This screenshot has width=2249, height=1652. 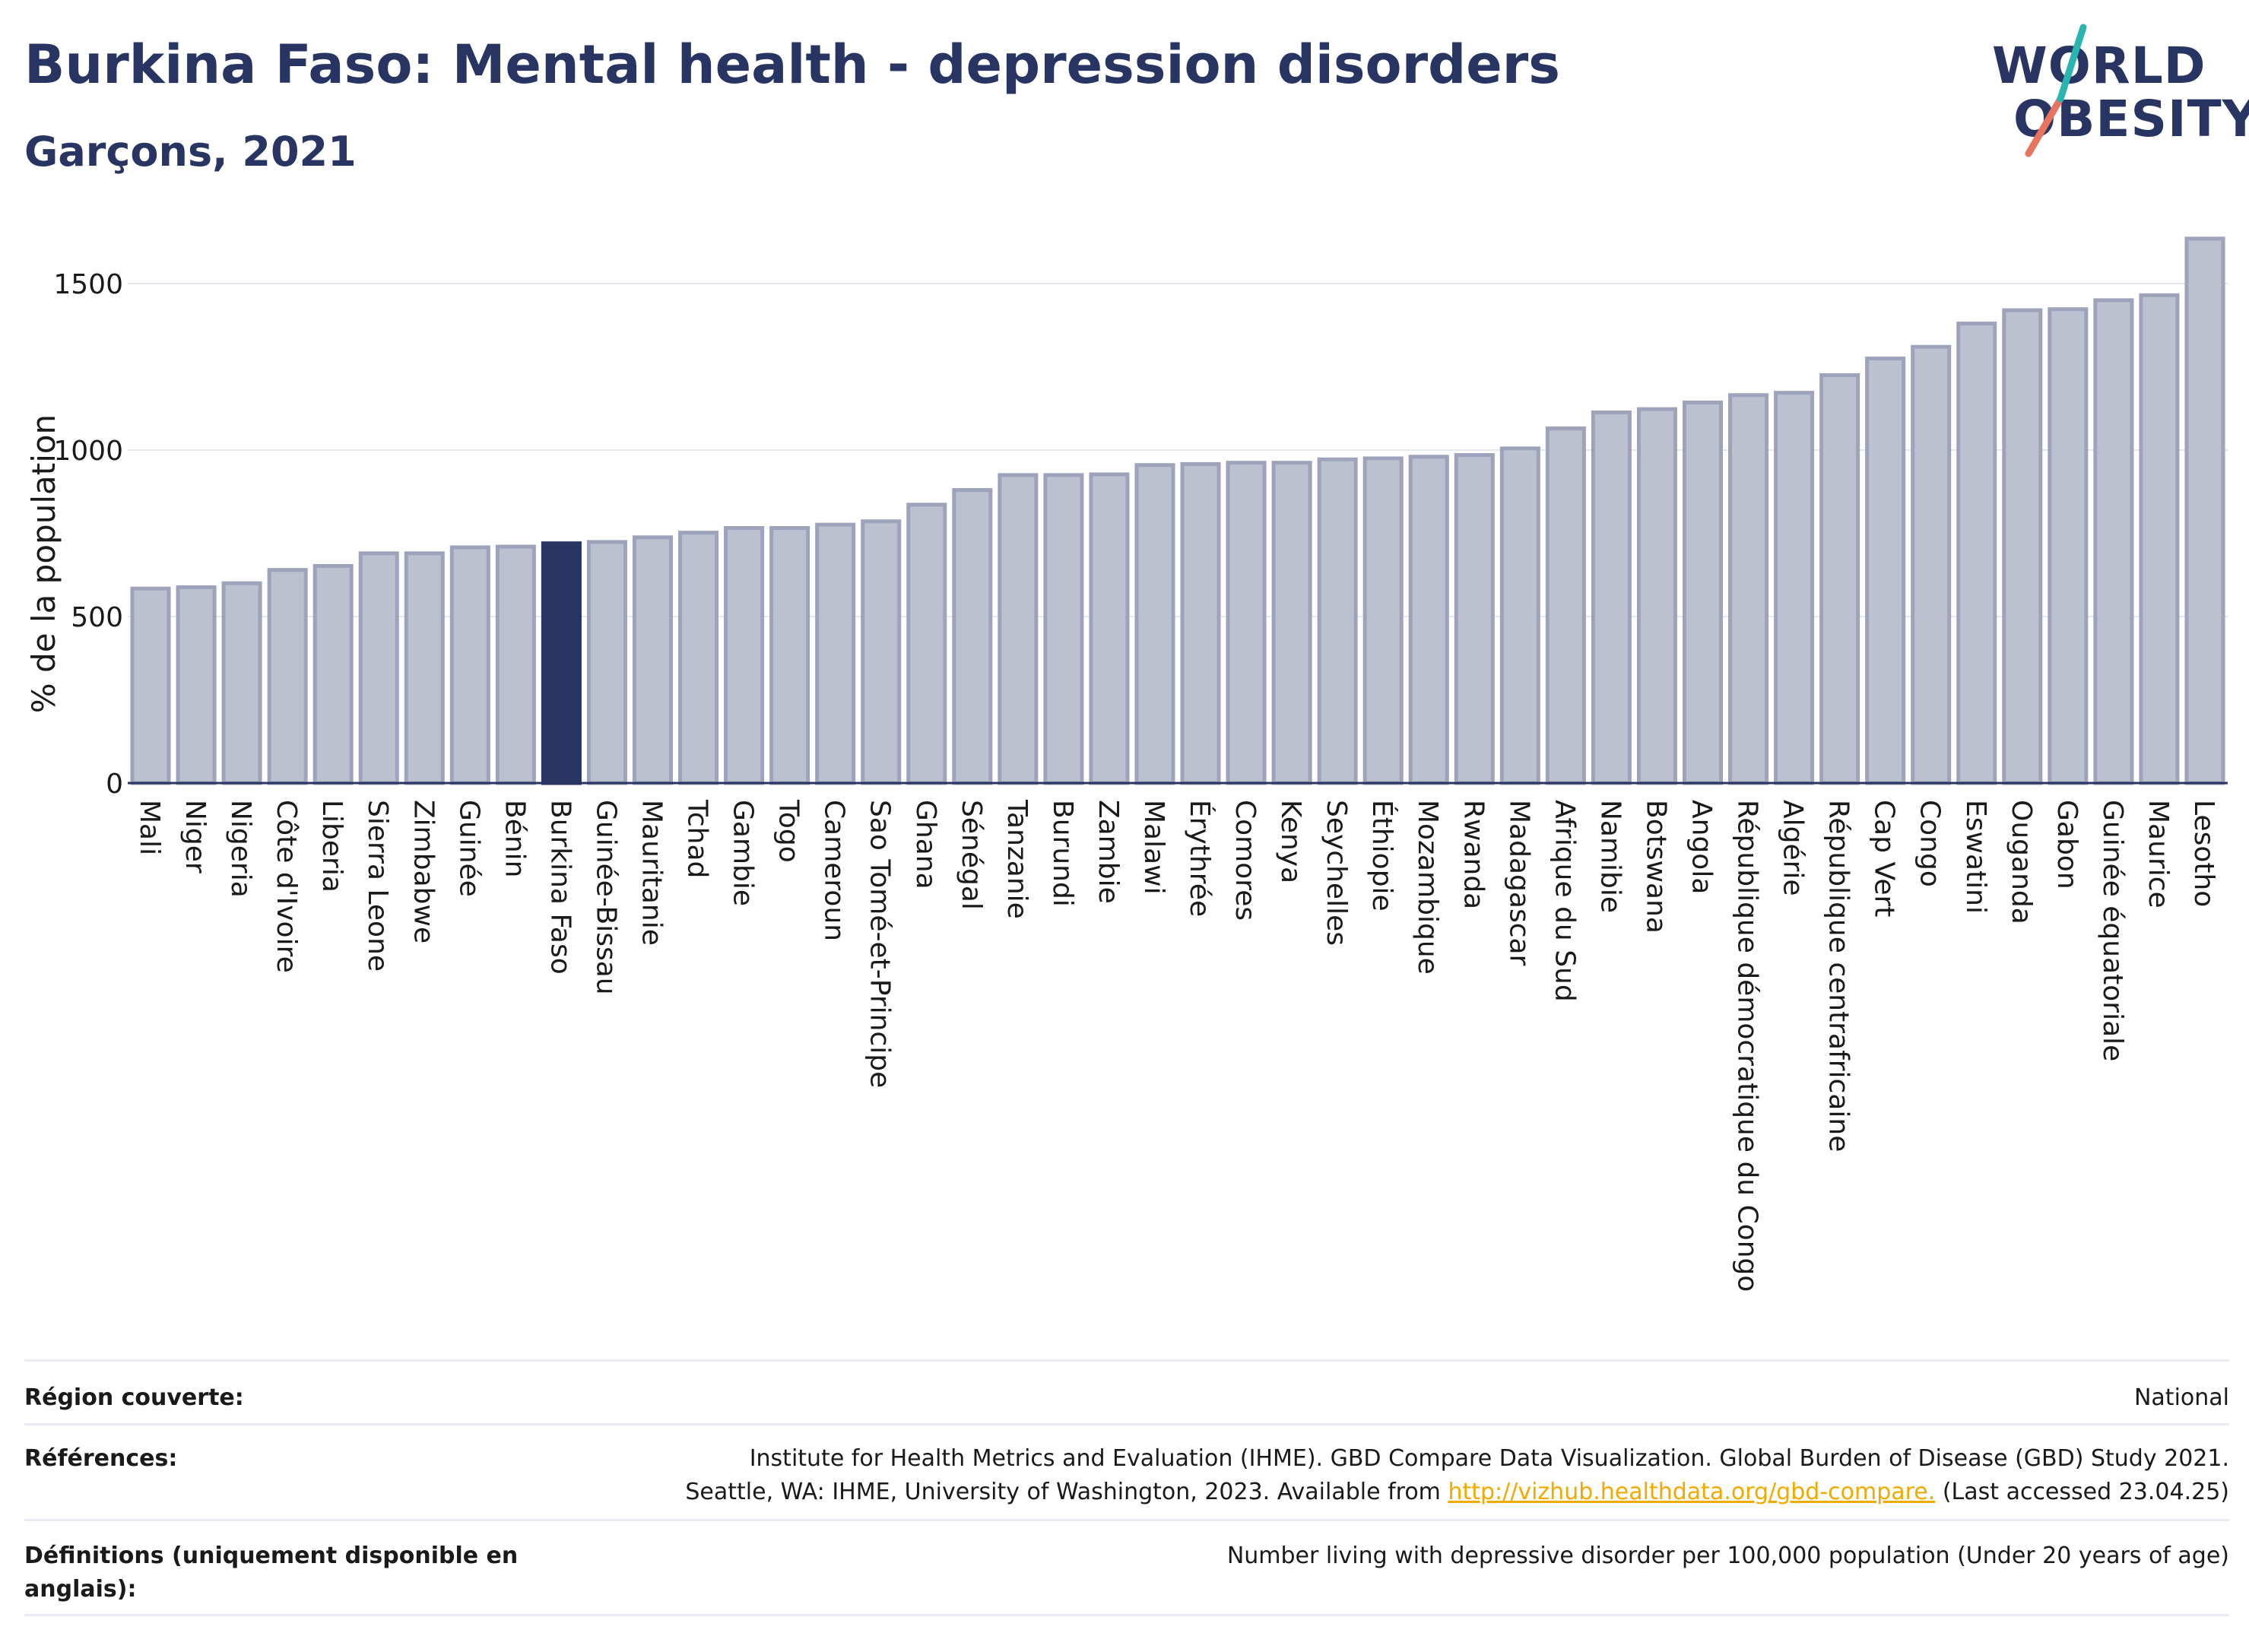 I want to click on x-tick-label: Algérie, so click(x=1793, y=848).